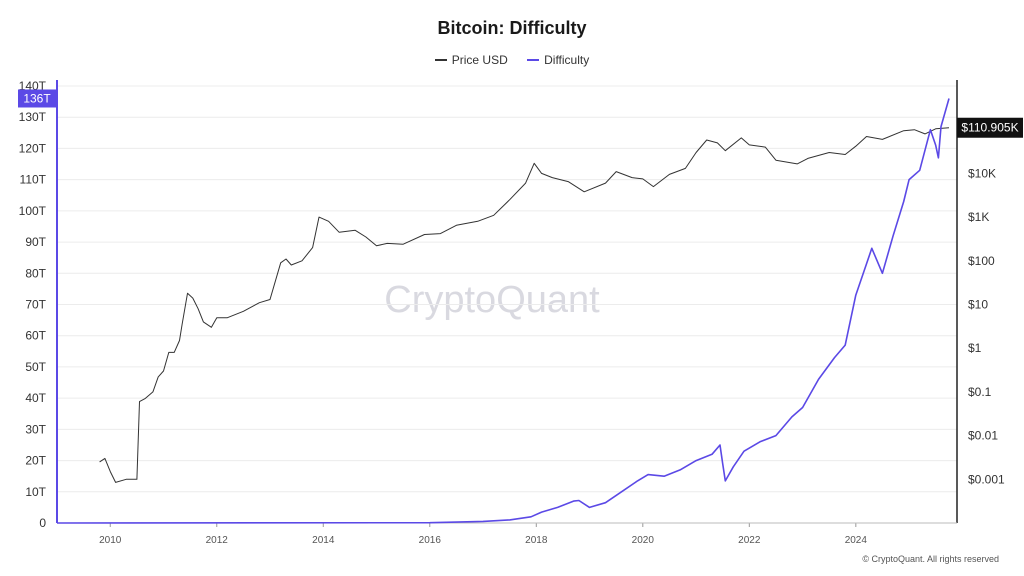  What do you see at coordinates (981, 261) in the screenshot?
I see `y-right-tick-label: $100` at bounding box center [981, 261].